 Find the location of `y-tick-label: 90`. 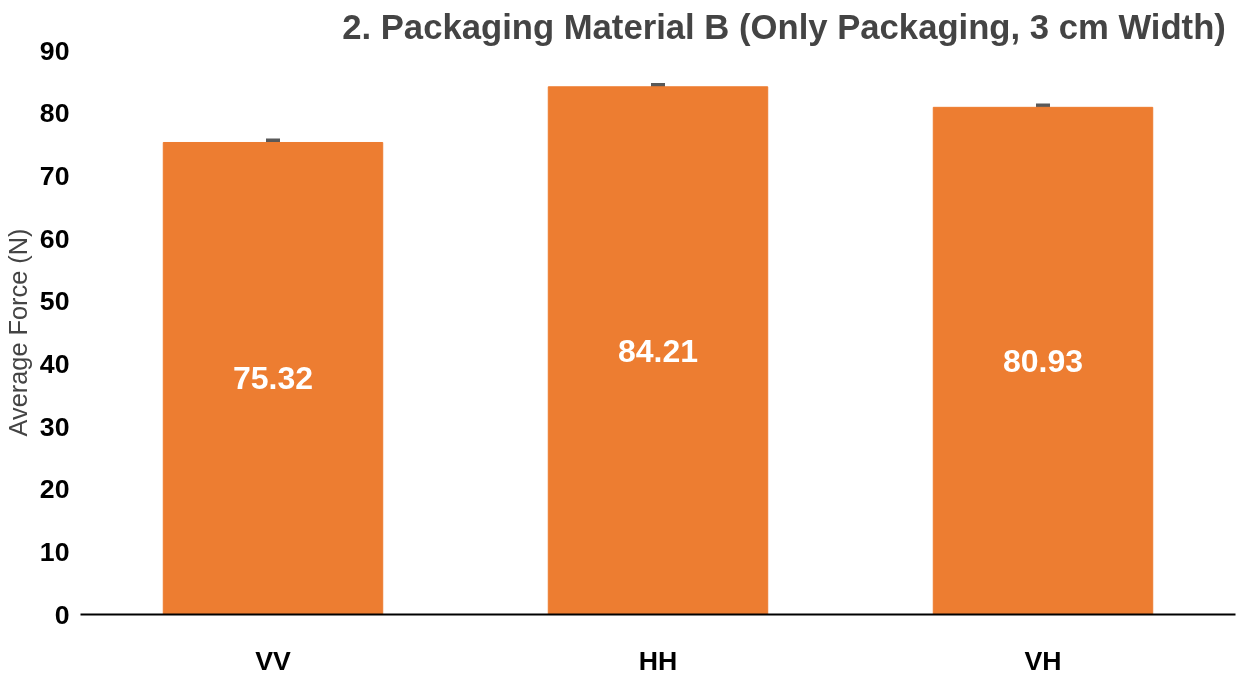

y-tick-label: 90 is located at coordinates (54, 50).